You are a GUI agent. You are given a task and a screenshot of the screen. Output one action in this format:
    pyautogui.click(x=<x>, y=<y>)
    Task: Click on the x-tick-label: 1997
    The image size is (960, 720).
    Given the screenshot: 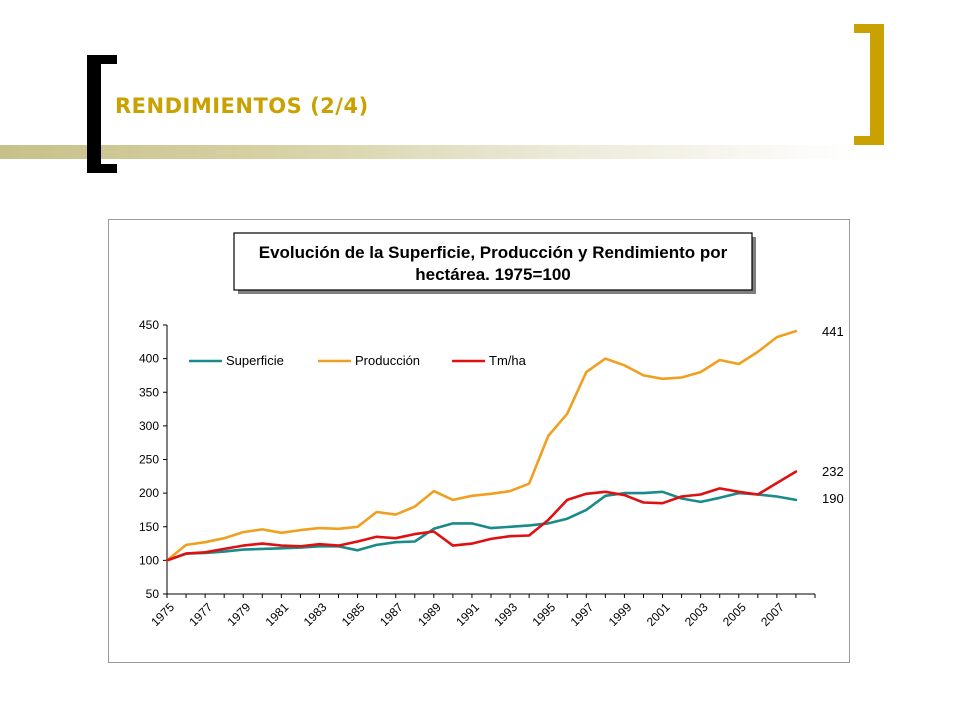 What is the action you would take?
    pyautogui.click(x=582, y=614)
    